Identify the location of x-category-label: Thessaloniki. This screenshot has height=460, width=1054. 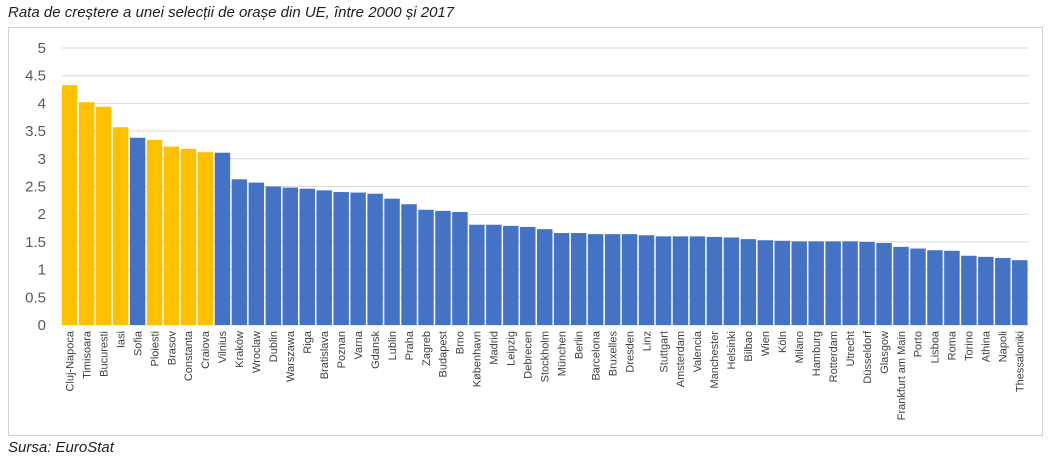
(1021, 361).